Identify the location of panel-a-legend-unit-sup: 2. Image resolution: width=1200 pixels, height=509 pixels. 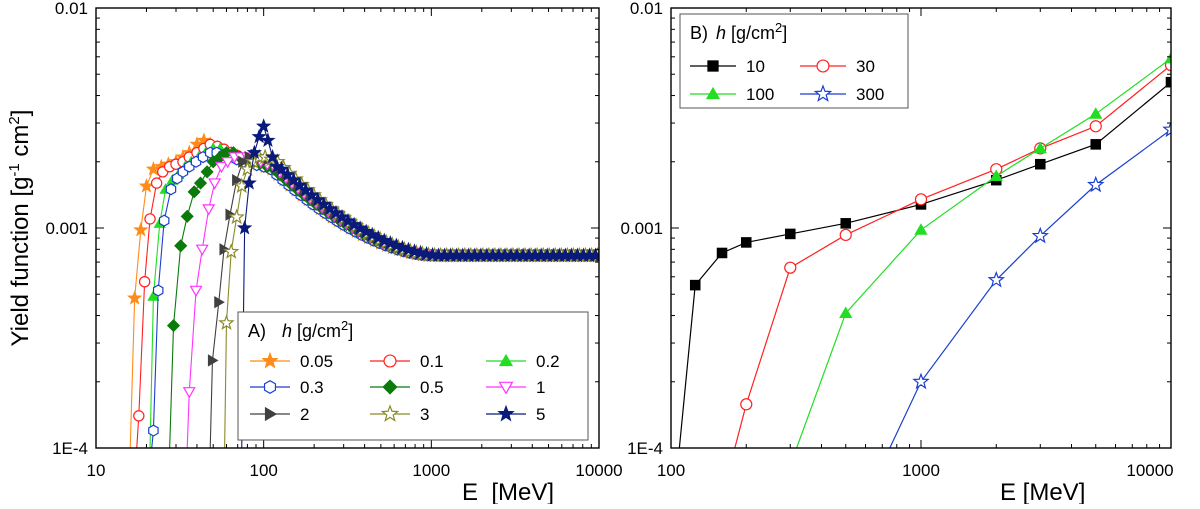
(344, 325).